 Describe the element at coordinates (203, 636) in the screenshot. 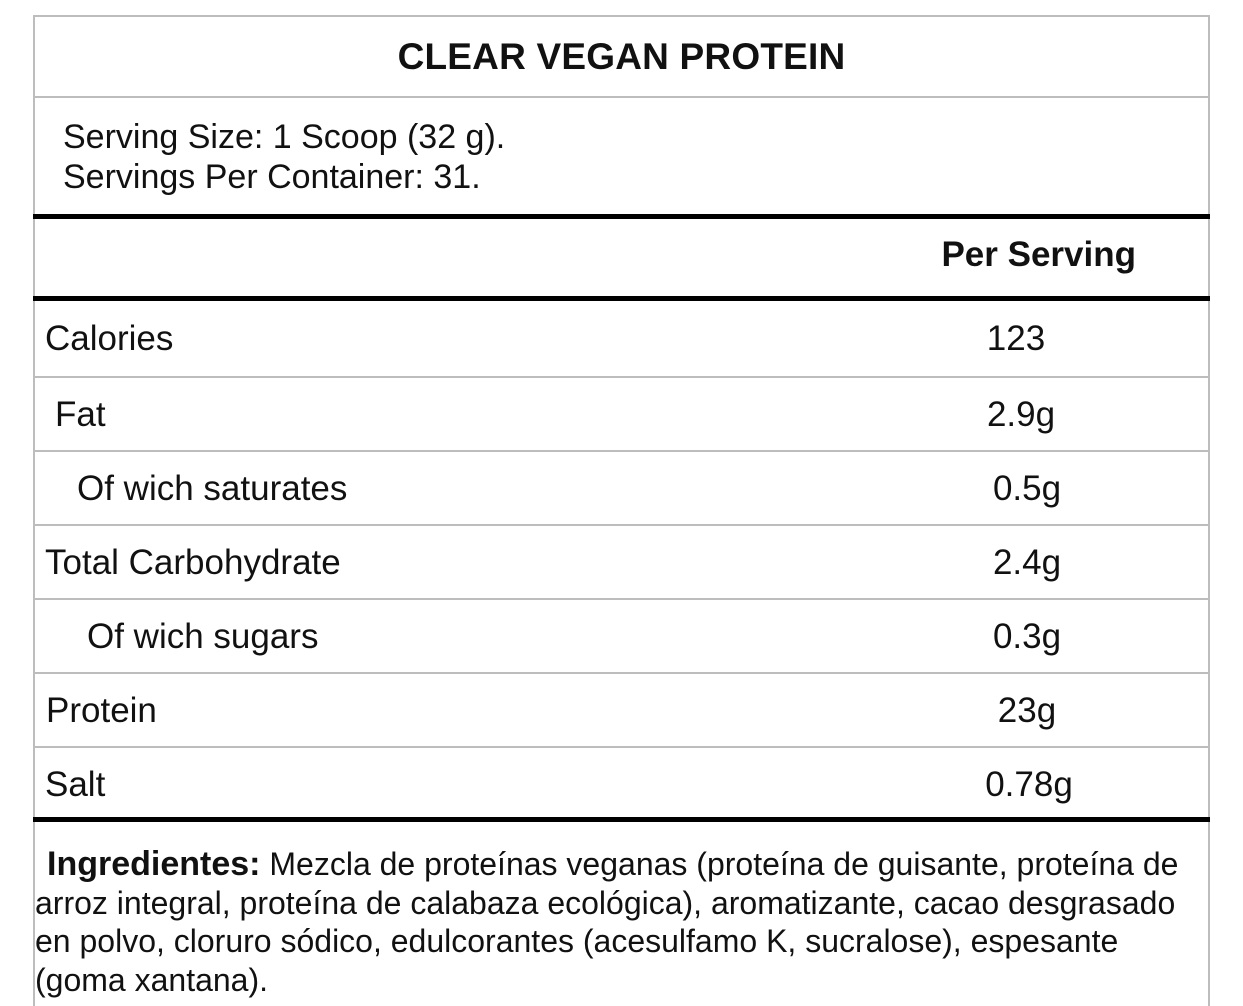

I see `nutrient-name: Of wich sugars` at that location.